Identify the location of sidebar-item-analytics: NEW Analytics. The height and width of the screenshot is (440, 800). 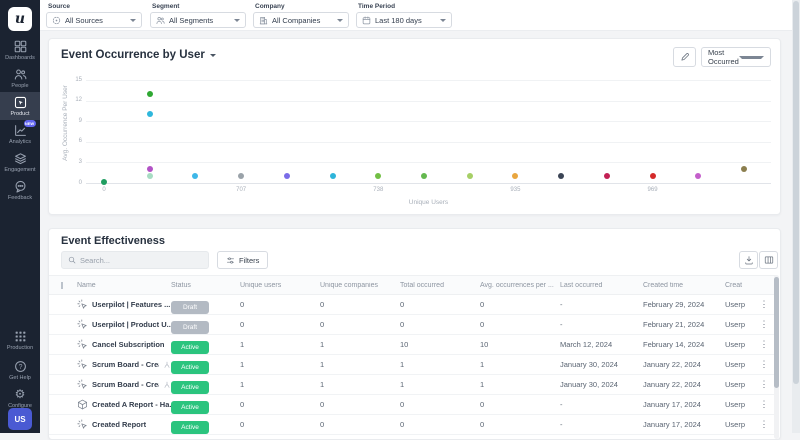
(22, 132).